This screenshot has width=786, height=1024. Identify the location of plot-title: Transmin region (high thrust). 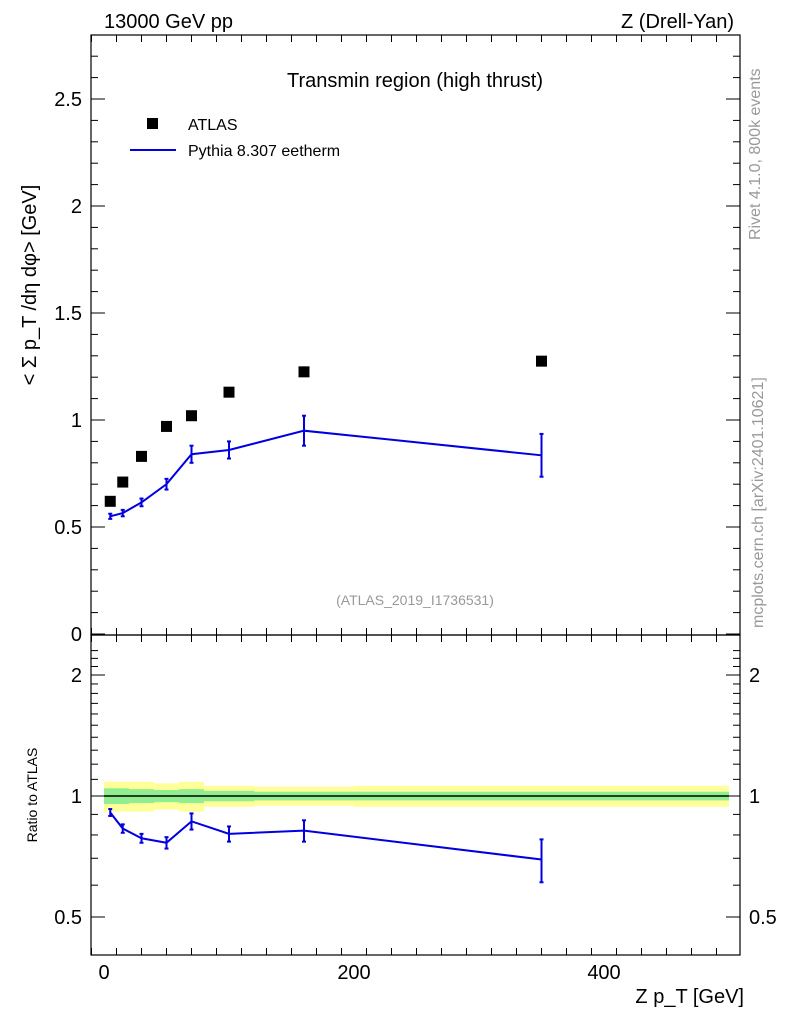
(415, 81).